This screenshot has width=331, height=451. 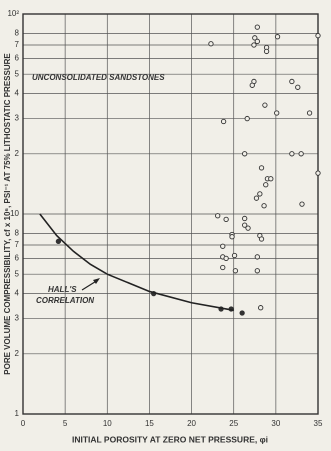 What do you see at coordinates (96, 281) in the screenshot?
I see `annotation-arrowhead` at bounding box center [96, 281].